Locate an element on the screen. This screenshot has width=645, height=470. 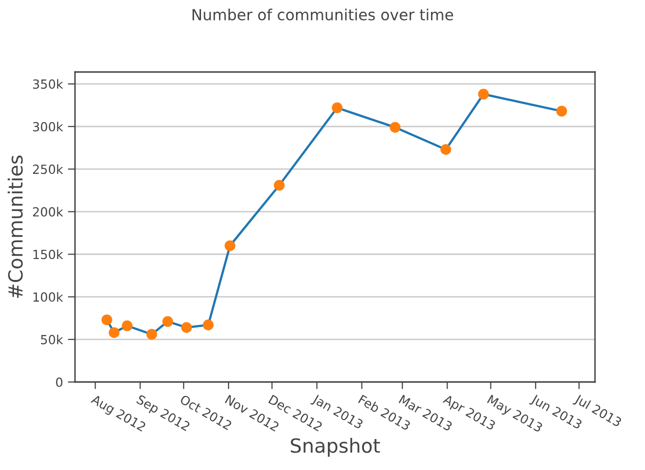
y-tick-label: 0 is located at coordinates (59, 382).